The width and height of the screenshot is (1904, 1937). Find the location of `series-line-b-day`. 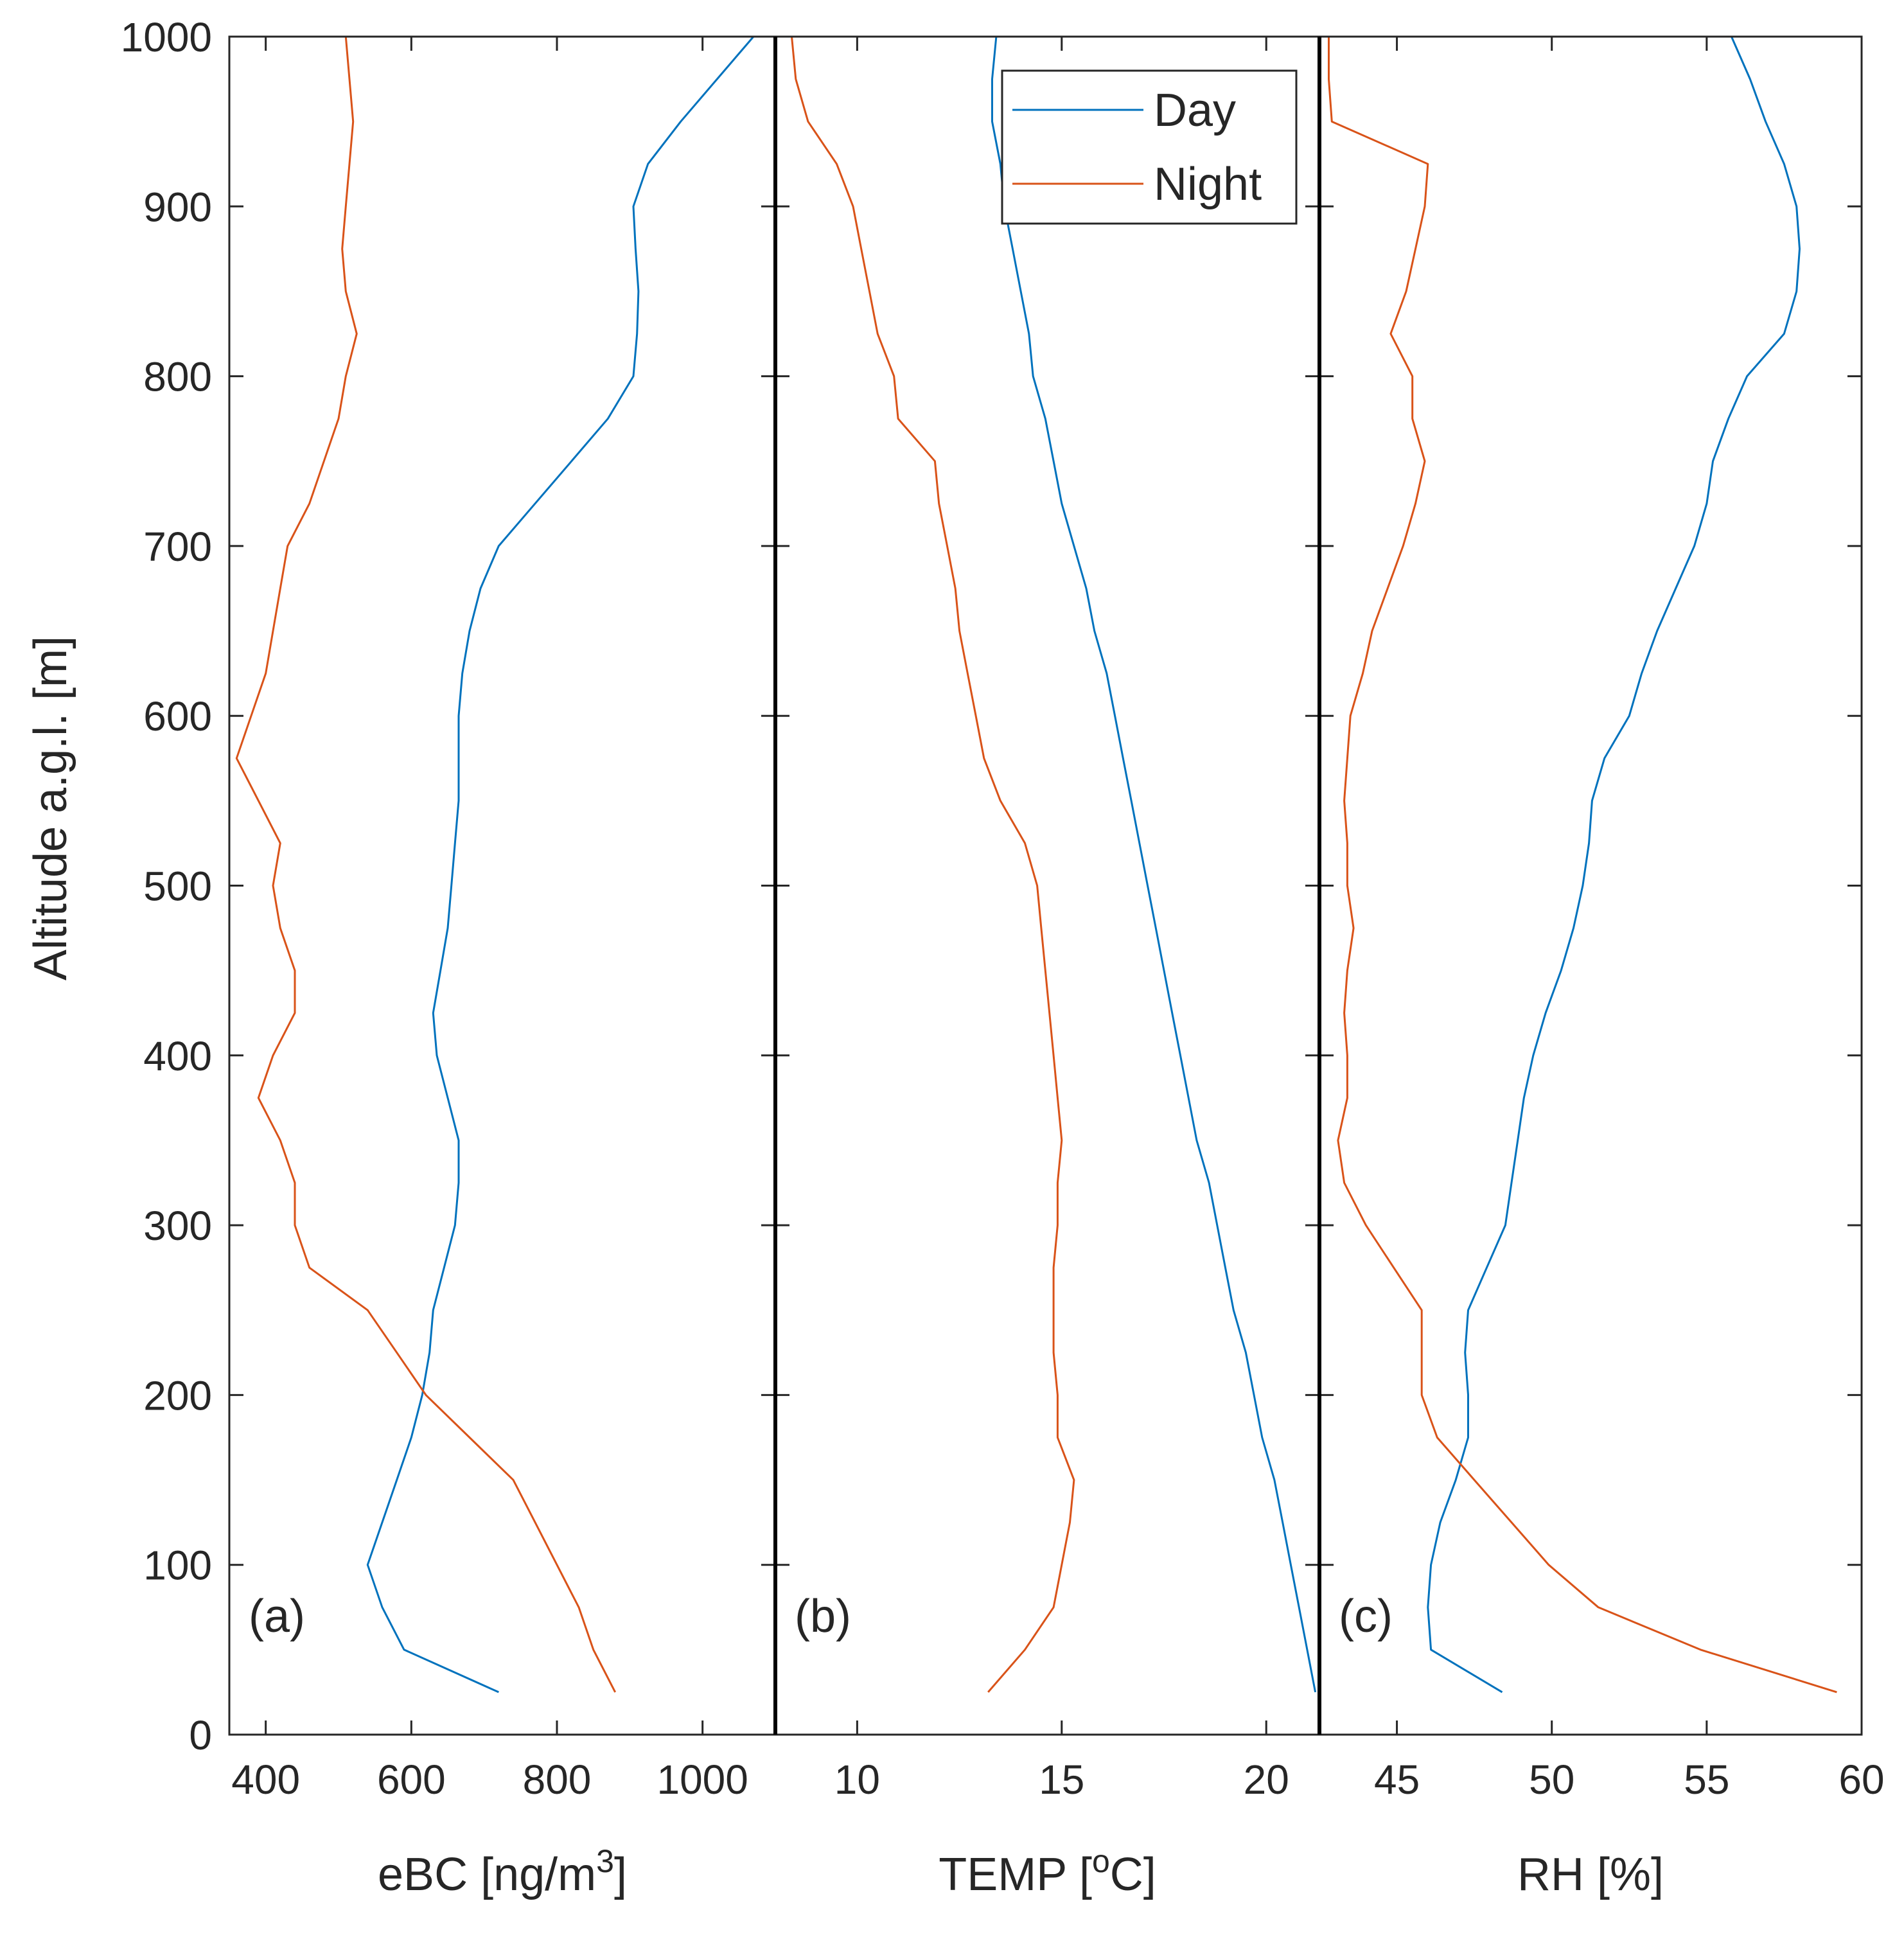

series-line-b-day is located at coordinates (1154, 864).